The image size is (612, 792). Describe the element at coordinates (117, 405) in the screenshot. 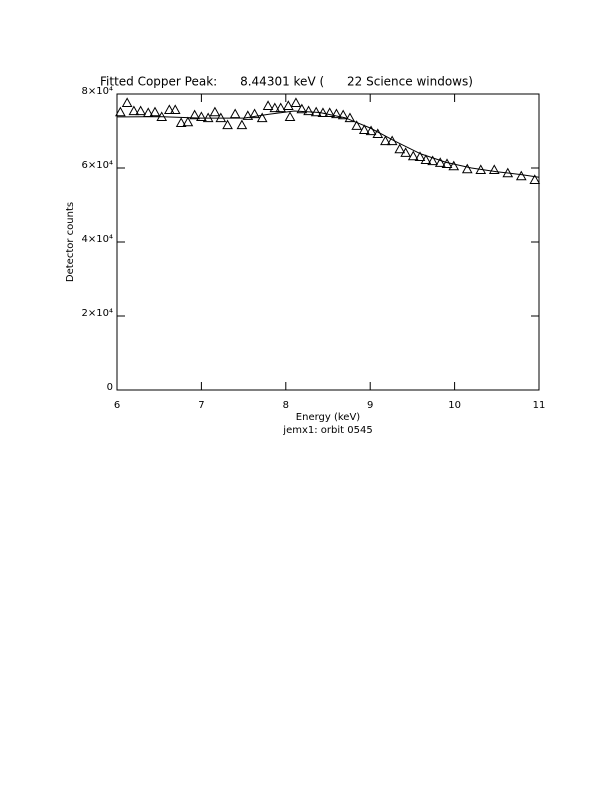

I see `x-tick-label: 6` at that location.